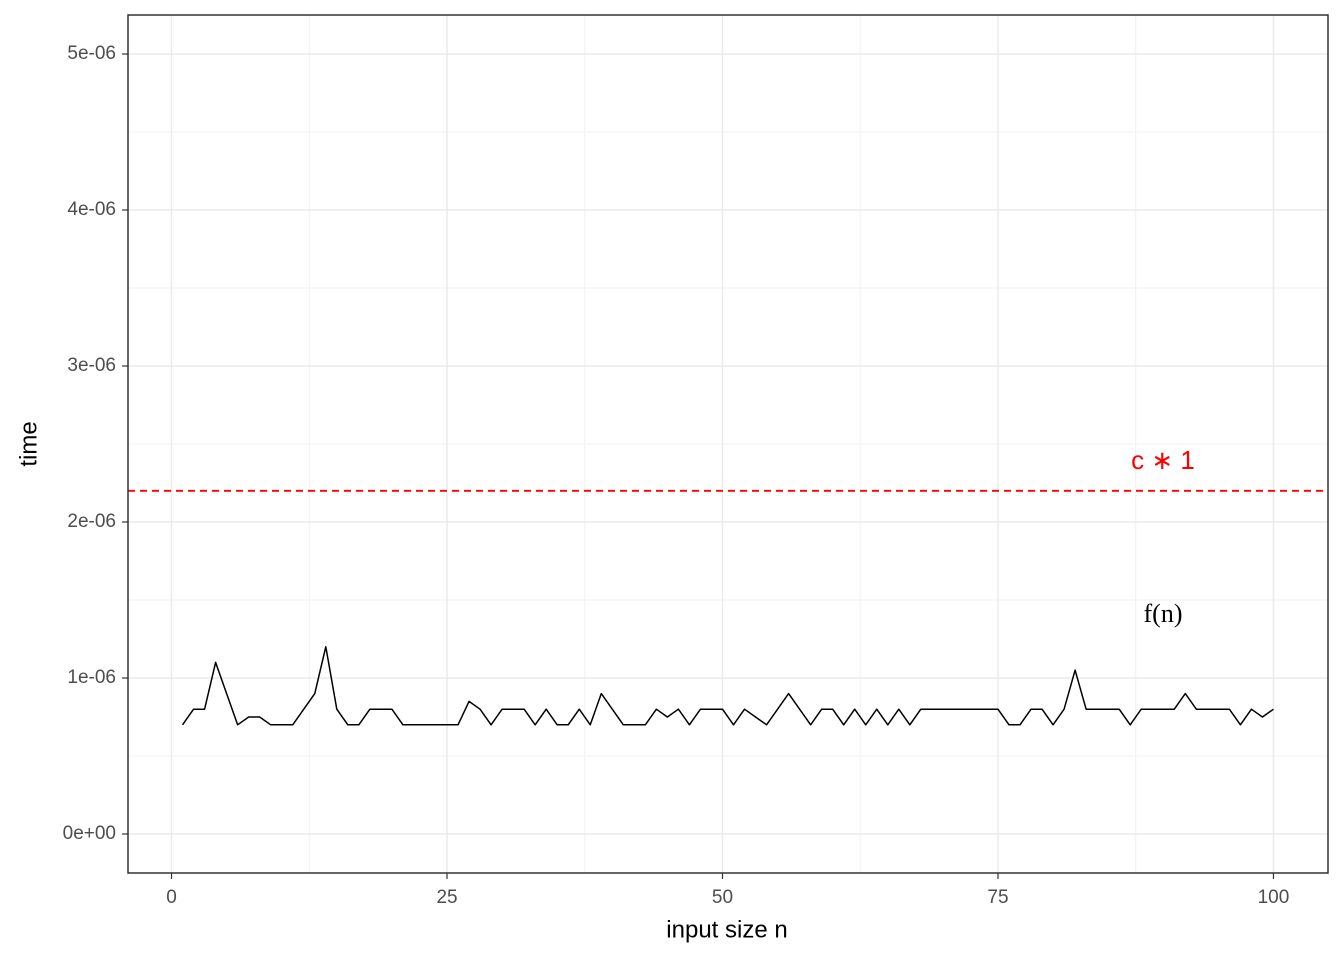 This screenshot has width=1344, height=960. What do you see at coordinates (91, 209) in the screenshot?
I see `y-tick-label: 4e-06` at bounding box center [91, 209].